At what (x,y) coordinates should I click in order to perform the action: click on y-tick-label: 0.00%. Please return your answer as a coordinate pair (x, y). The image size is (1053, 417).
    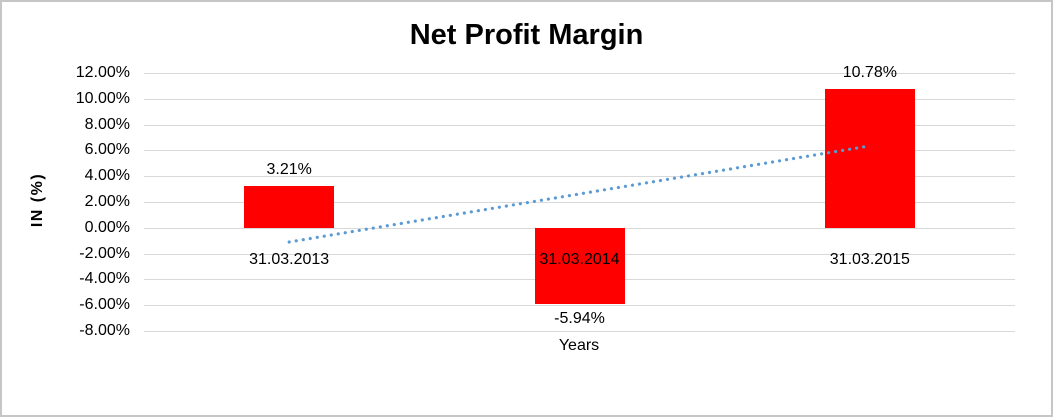
    Looking at the image, I should click on (107, 227).